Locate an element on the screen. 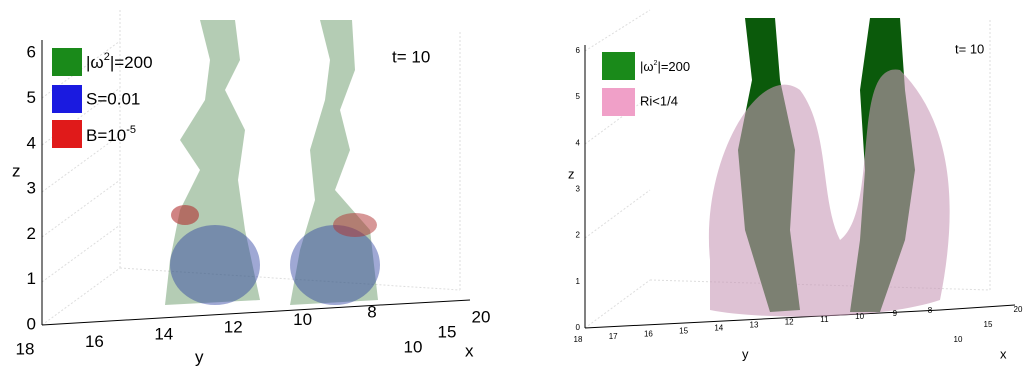 The width and height of the screenshot is (1023, 369). legend-label: B=10-5 is located at coordinates (111, 135).